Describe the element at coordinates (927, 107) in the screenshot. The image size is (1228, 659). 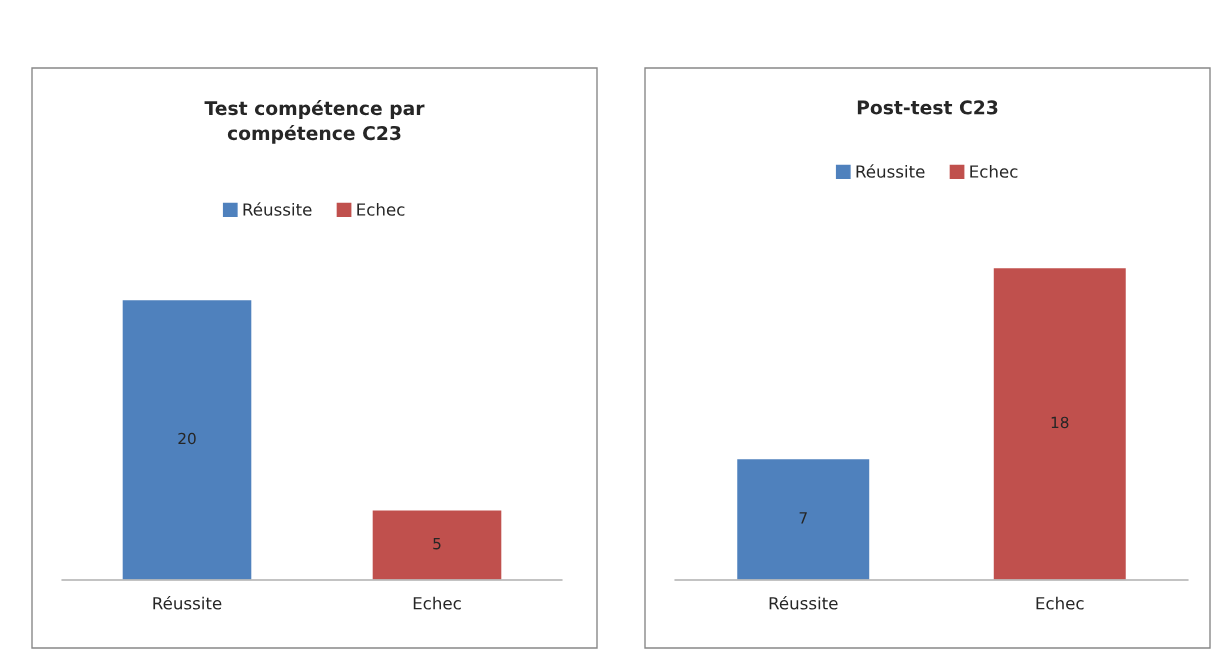
I see `chart-title: Post-test C23` at that location.